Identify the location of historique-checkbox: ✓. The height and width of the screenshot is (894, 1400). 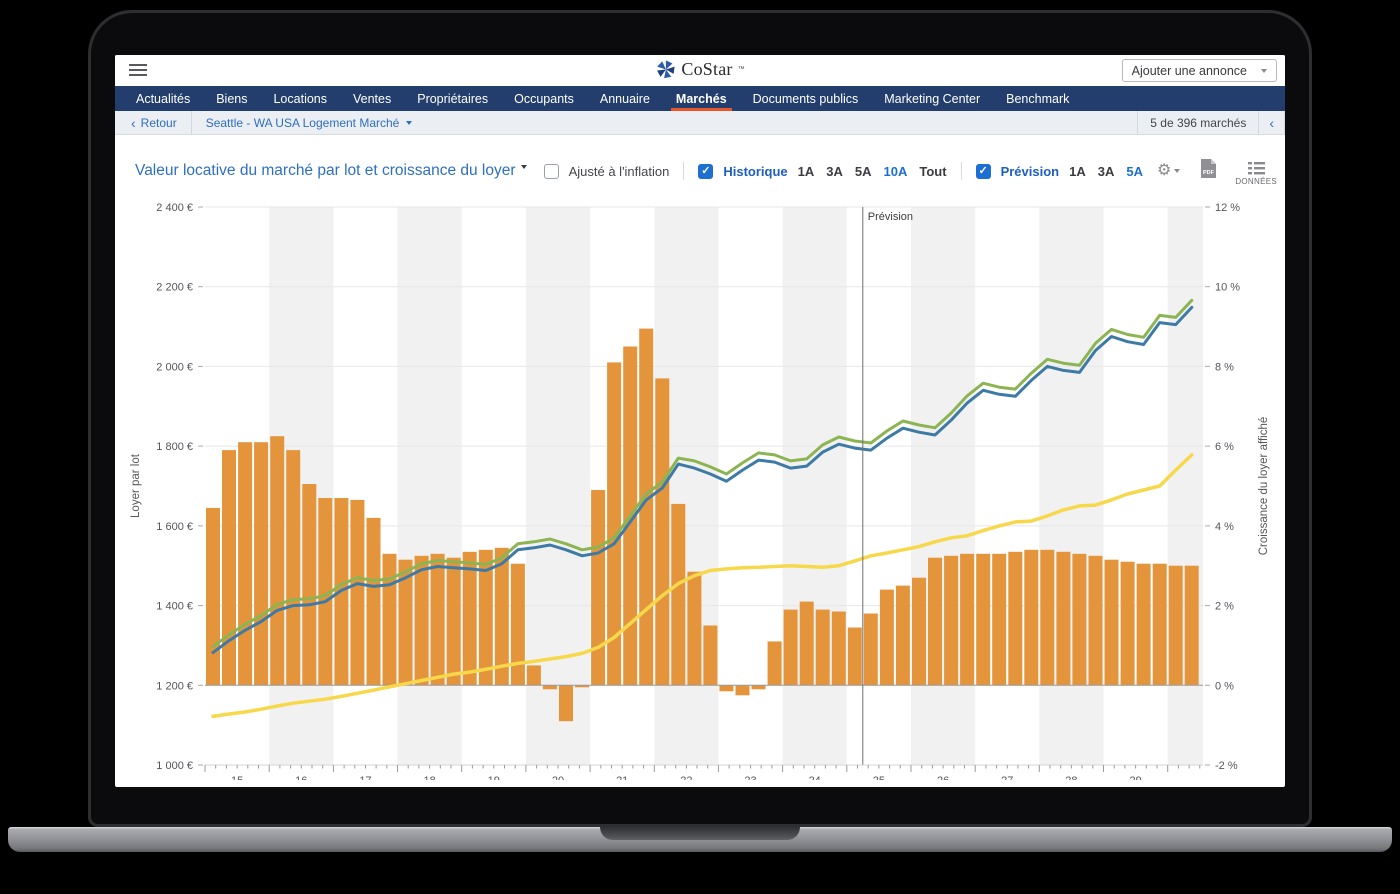
(706, 171).